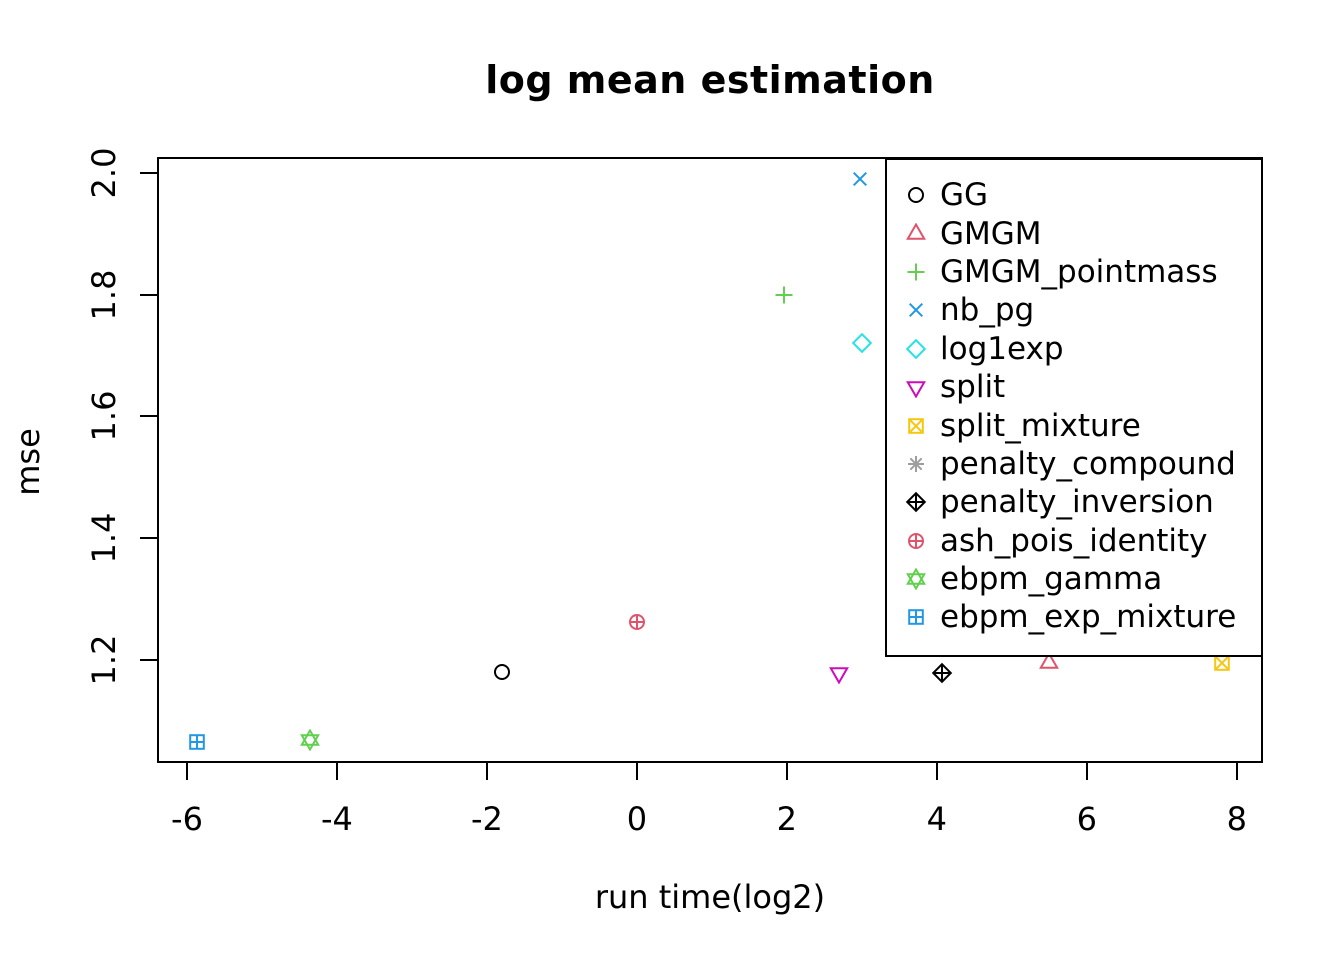 The image size is (1344, 960). I want to click on y-axis-tick-label: 1.4, so click(104, 538).